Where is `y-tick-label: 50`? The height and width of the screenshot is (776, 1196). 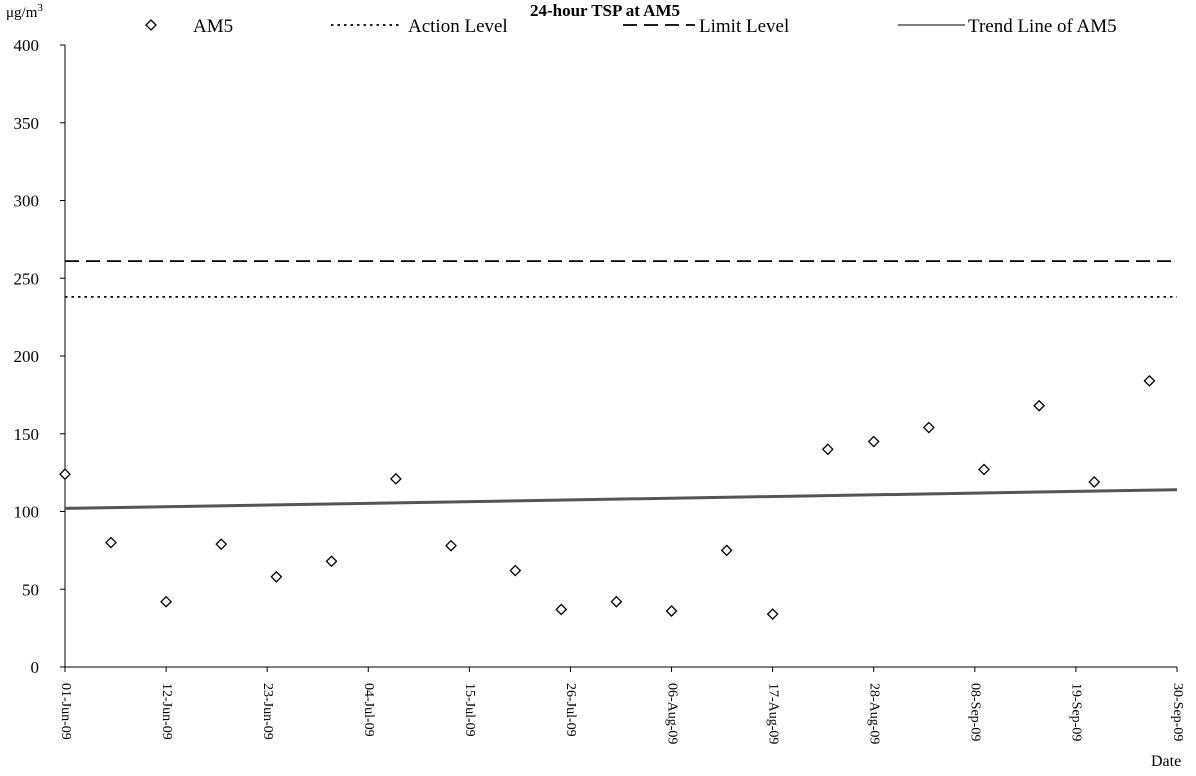 y-tick-label: 50 is located at coordinates (30, 589).